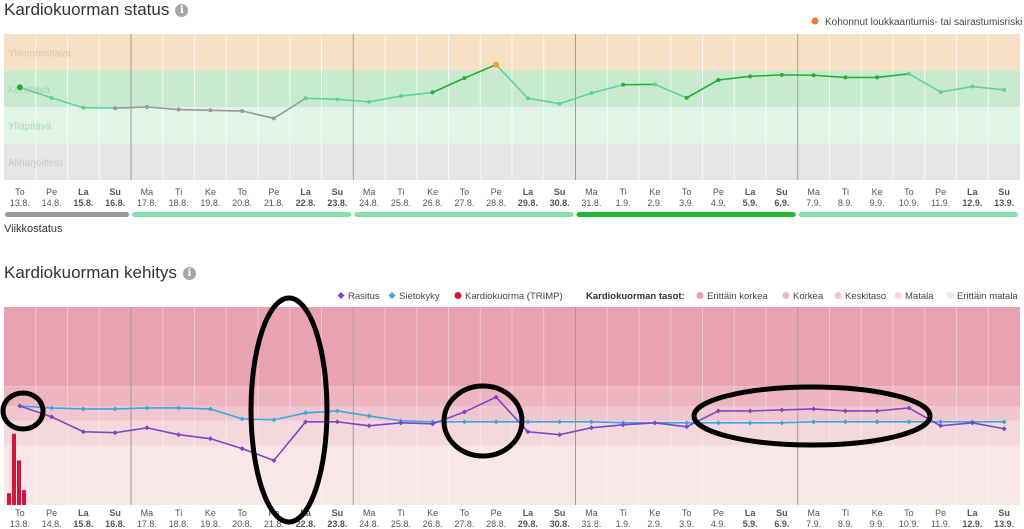  I want to click on status-date-label: 5.9., so click(750, 203).